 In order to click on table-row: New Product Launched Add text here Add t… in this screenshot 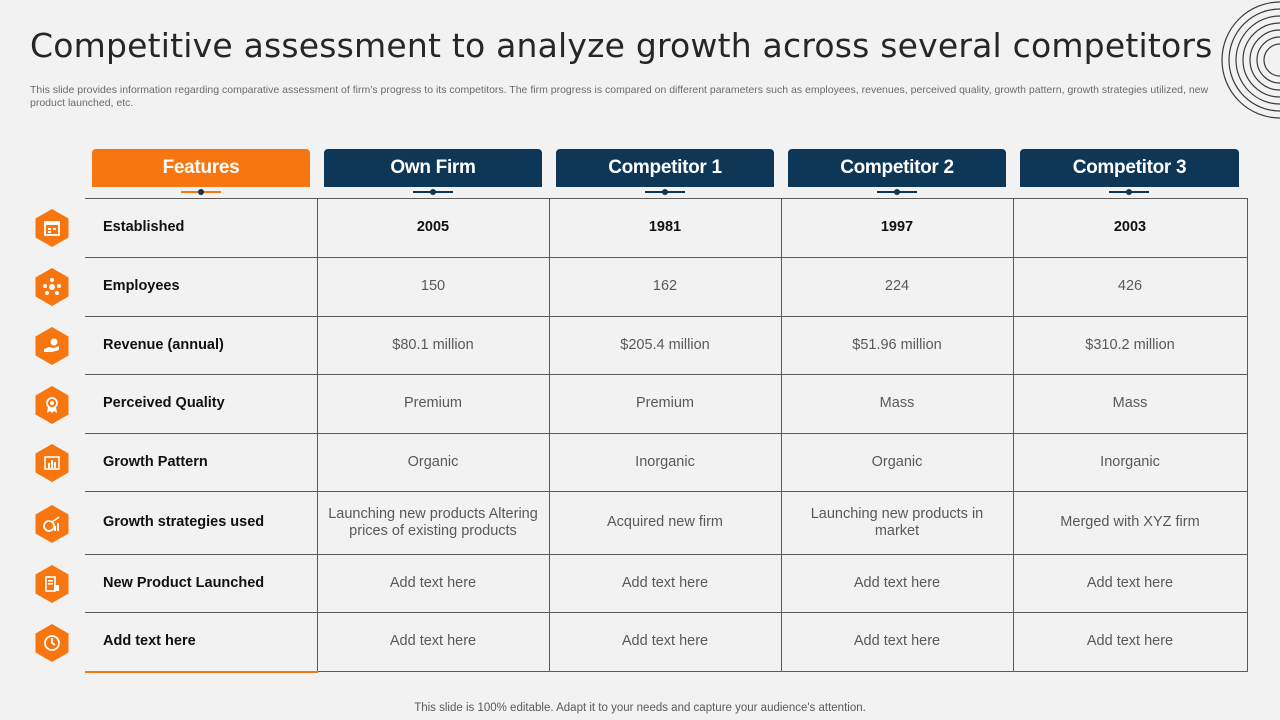, I will do `click(666, 583)`.